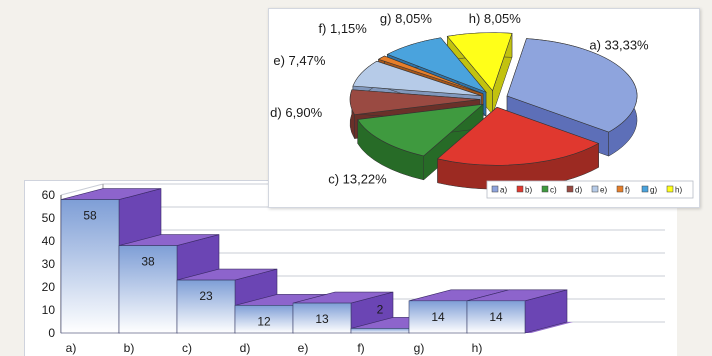 The width and height of the screenshot is (712, 356). What do you see at coordinates (495, 18) in the screenshot?
I see `pie-slice-label: h) 8,05%` at bounding box center [495, 18].